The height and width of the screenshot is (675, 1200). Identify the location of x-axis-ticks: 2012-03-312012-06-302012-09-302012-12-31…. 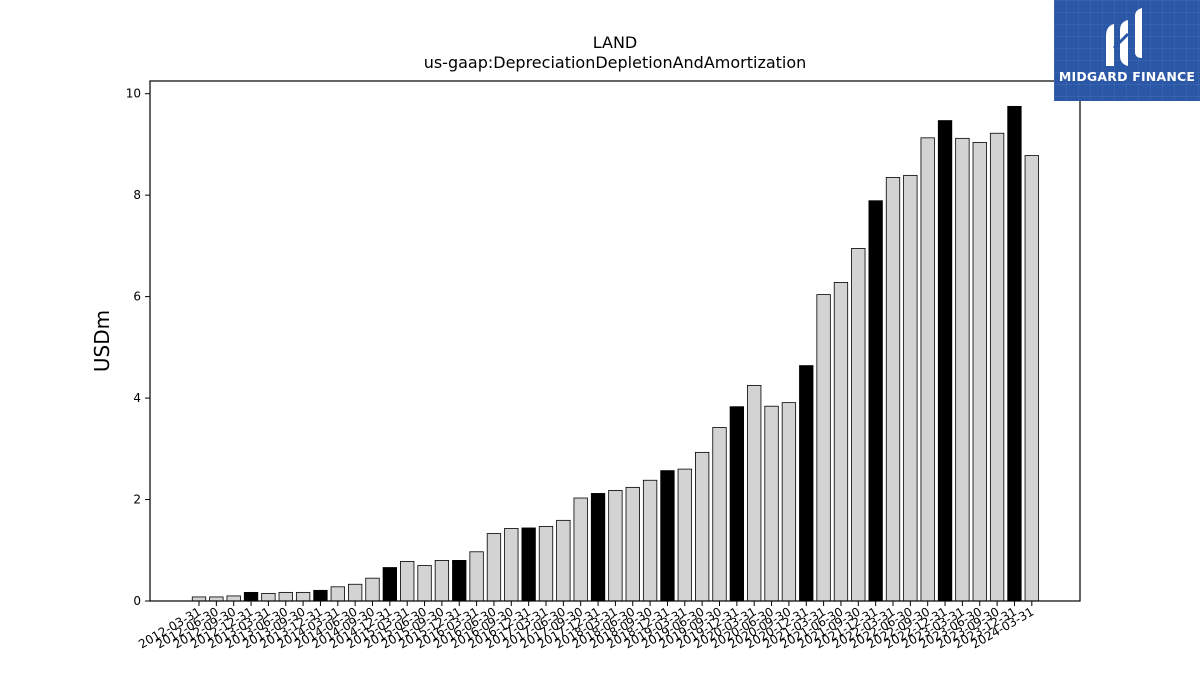
(586, 626).